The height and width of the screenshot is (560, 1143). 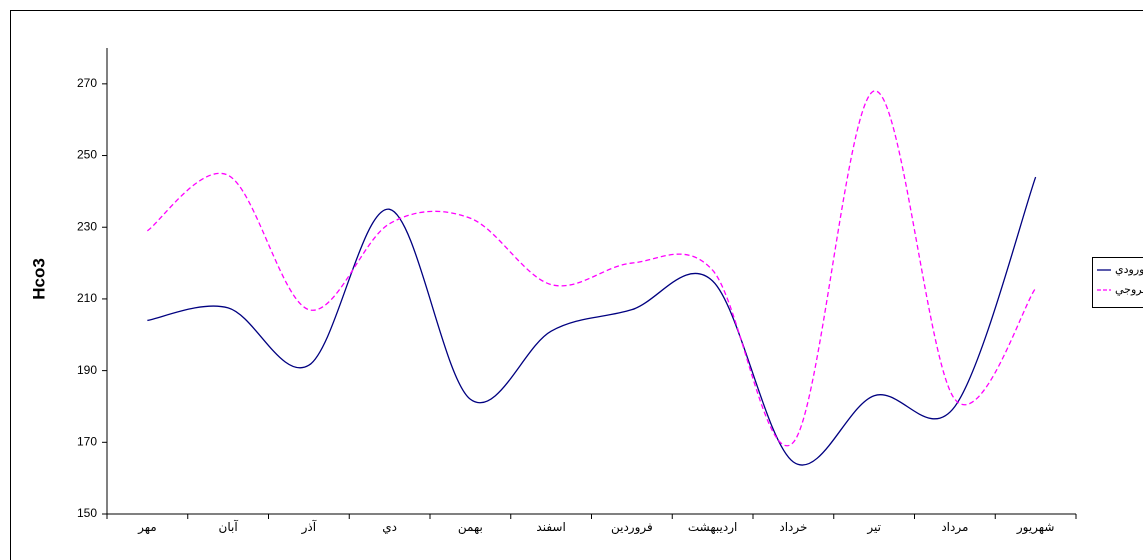 I want to click on x-tick-label: مرداد, so click(x=954, y=527).